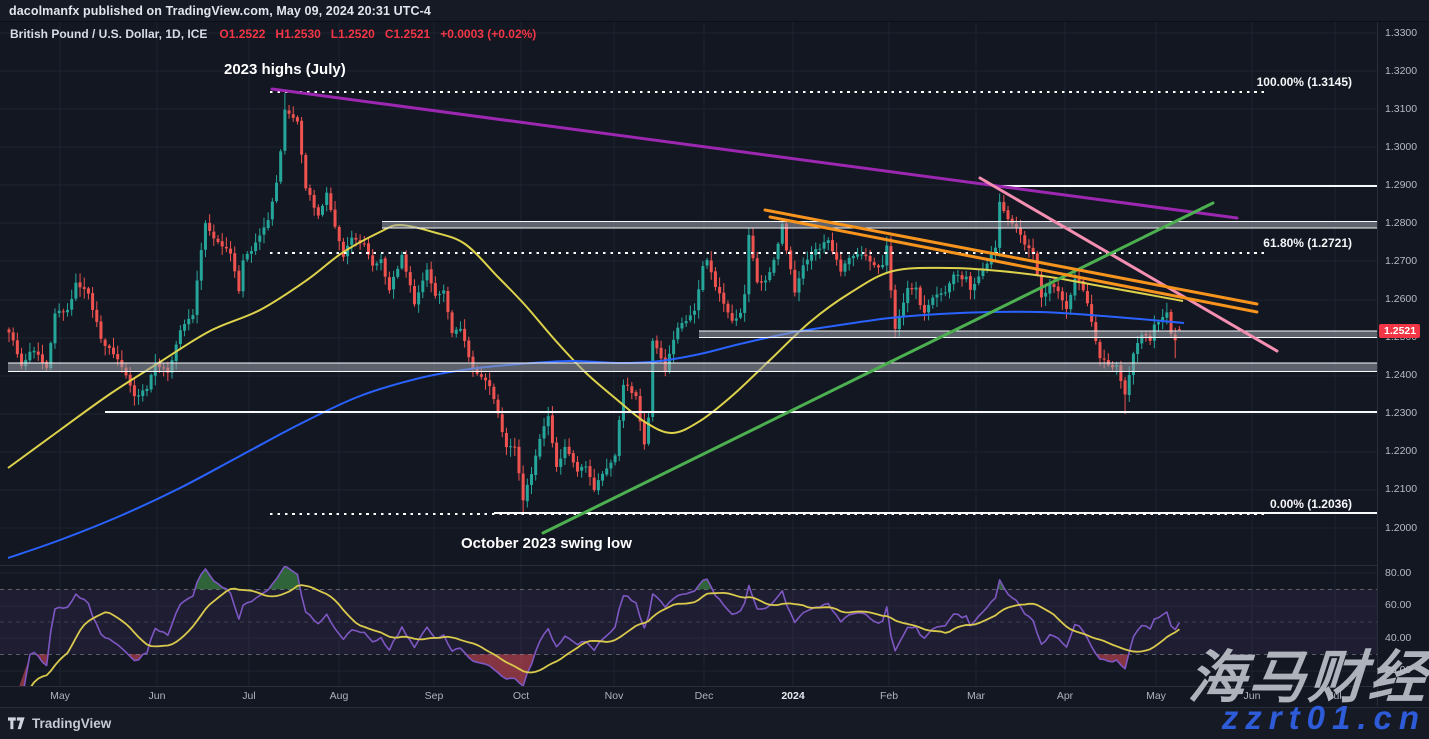 The image size is (1429, 739). What do you see at coordinates (1401, 70) in the screenshot?
I see `price-tick-label: 1.3200` at bounding box center [1401, 70].